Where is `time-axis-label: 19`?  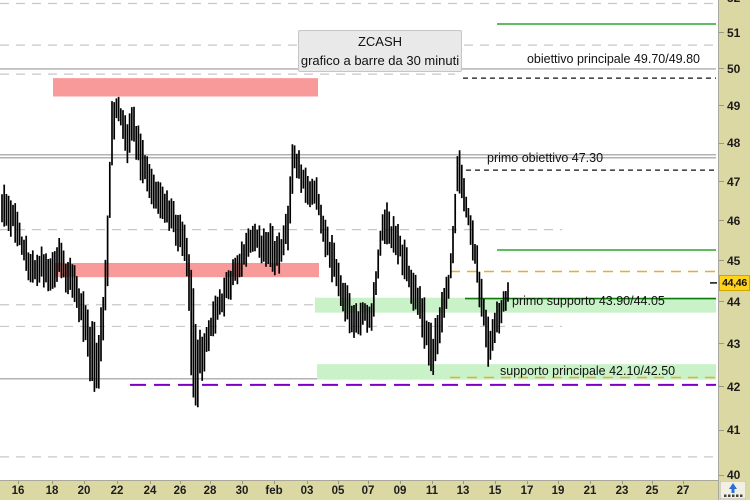 time-axis-label: 19 is located at coordinates (558, 491).